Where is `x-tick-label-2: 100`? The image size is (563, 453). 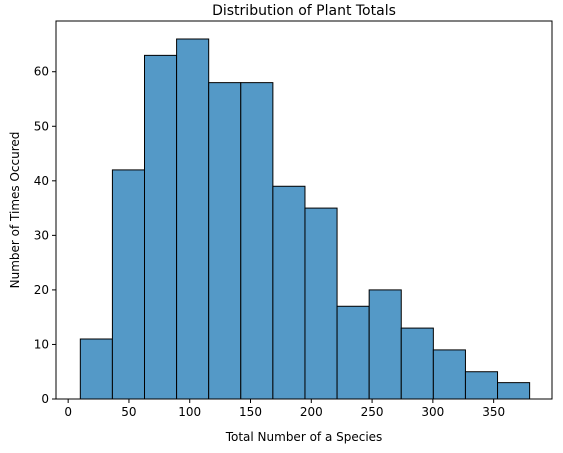
x-tick-label-2: 100 is located at coordinates (189, 412).